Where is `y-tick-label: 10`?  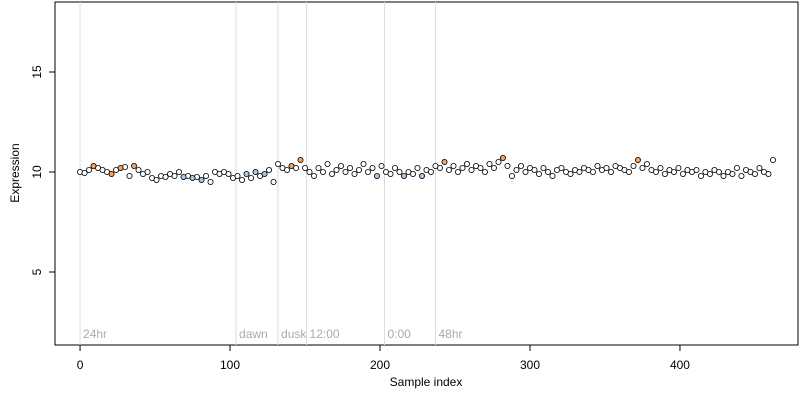 y-tick-label: 10 is located at coordinates (37, 172).